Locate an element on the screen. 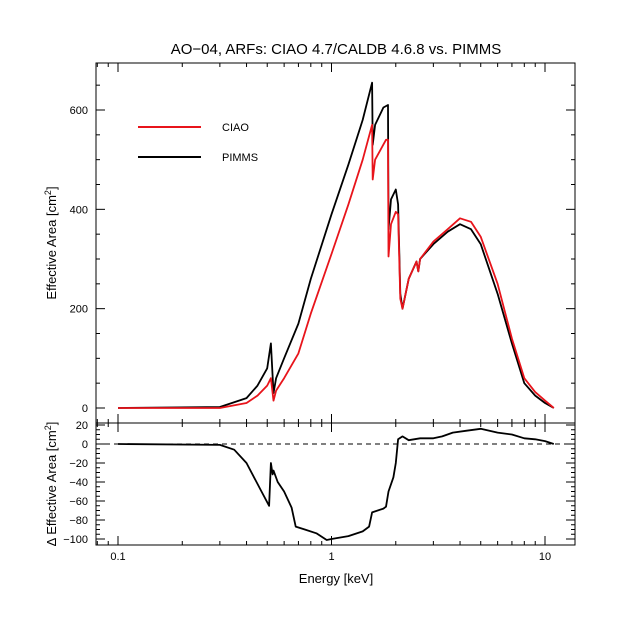  bottom-series is located at coordinates (336, 484).